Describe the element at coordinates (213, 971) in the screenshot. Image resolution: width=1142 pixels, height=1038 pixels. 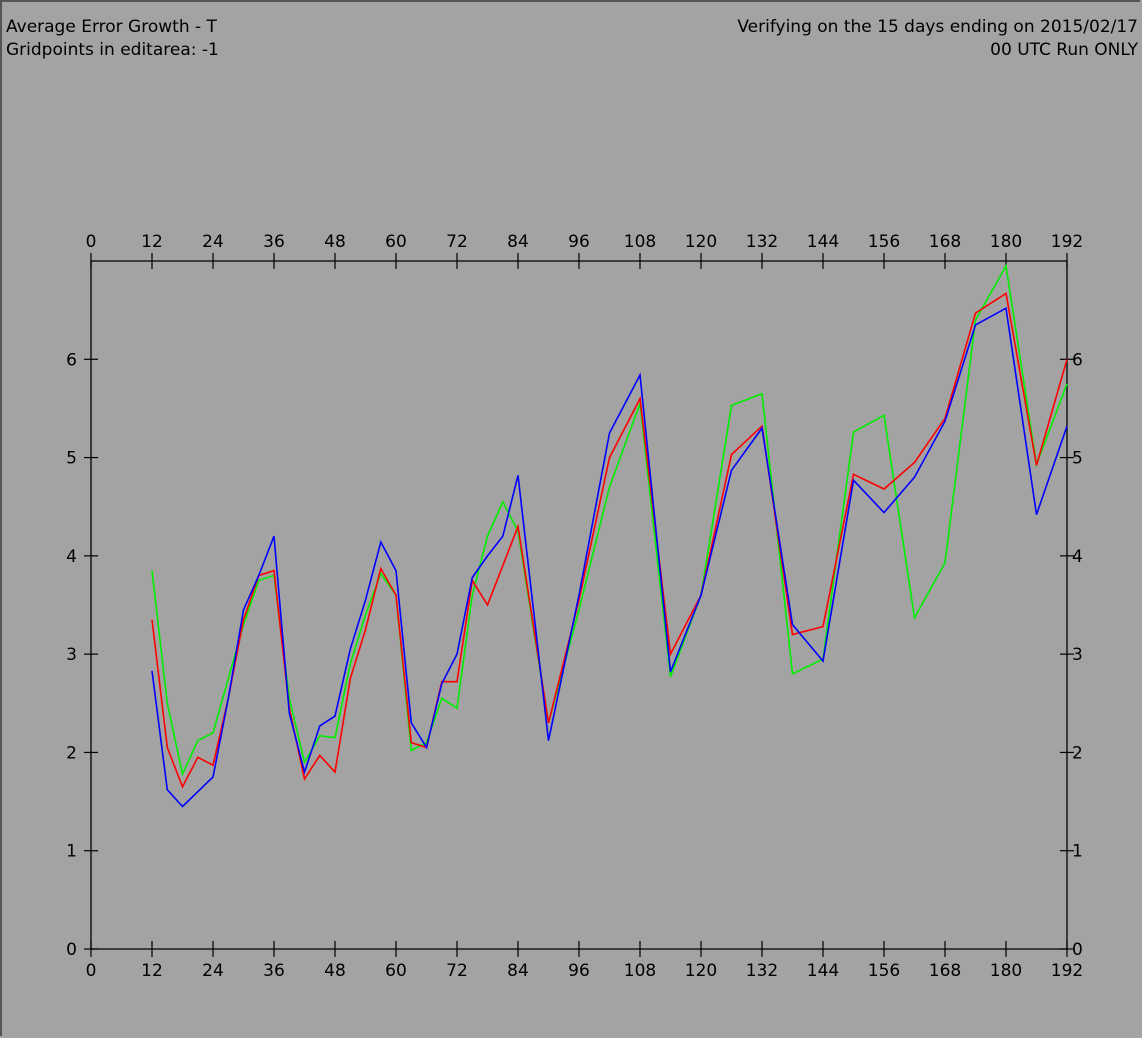
I see `x-tick-label-bottom: 24` at that location.